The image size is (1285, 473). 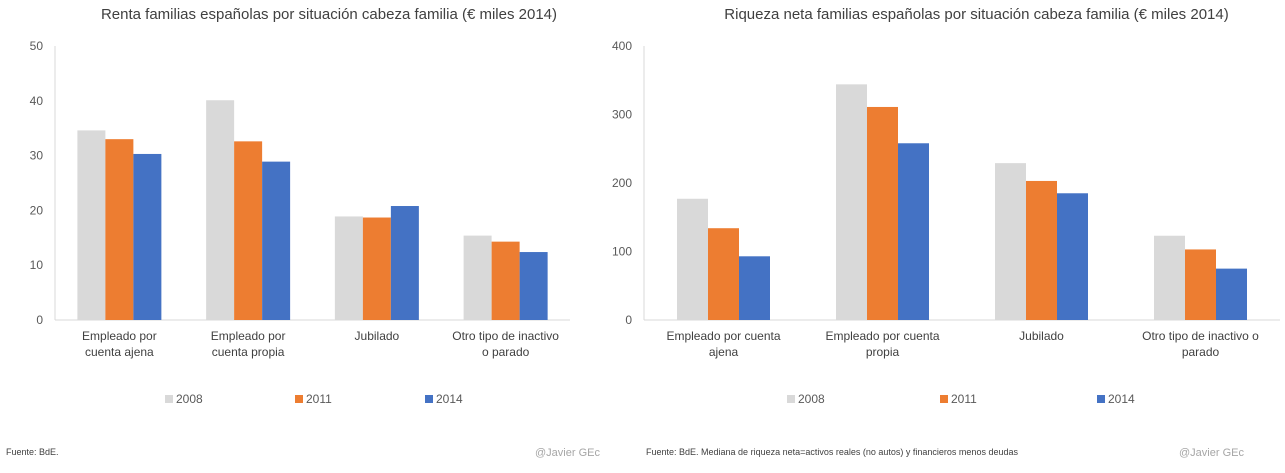 I want to click on x-category-label: Otro tipo de inactivo, so click(x=505, y=336).